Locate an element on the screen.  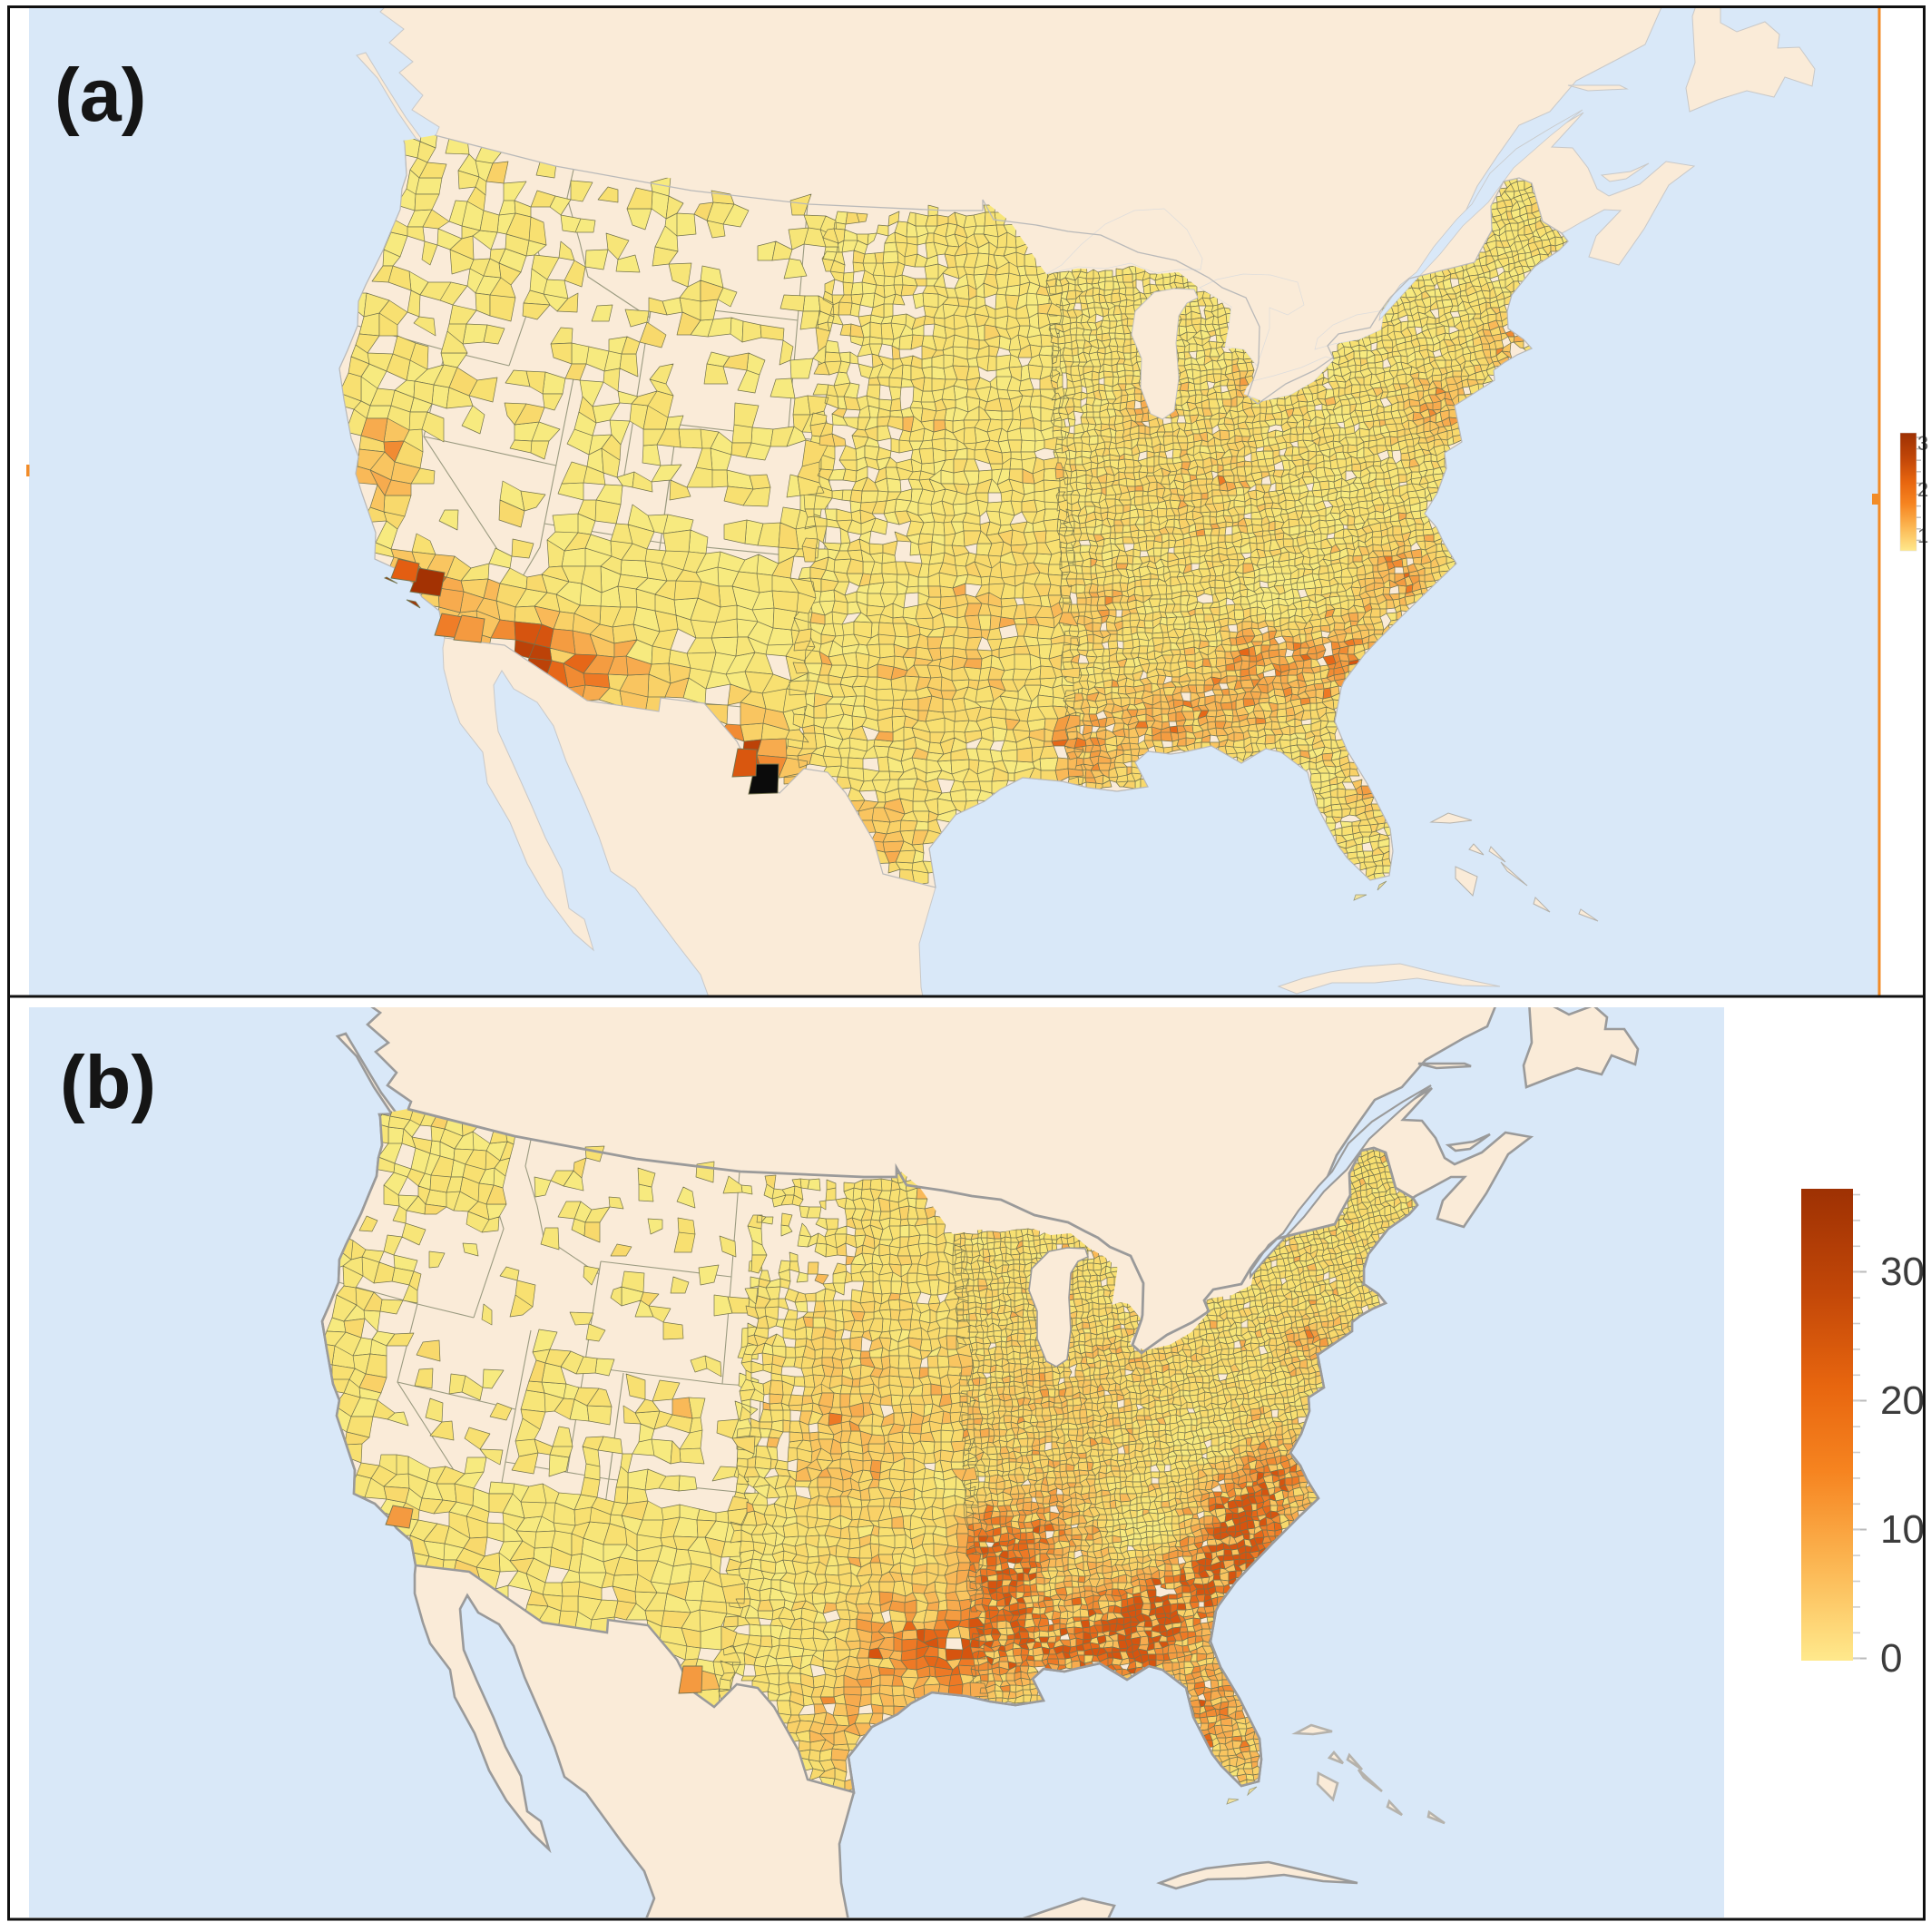
svg-text: 10 is located at coordinates (1902, 1529).